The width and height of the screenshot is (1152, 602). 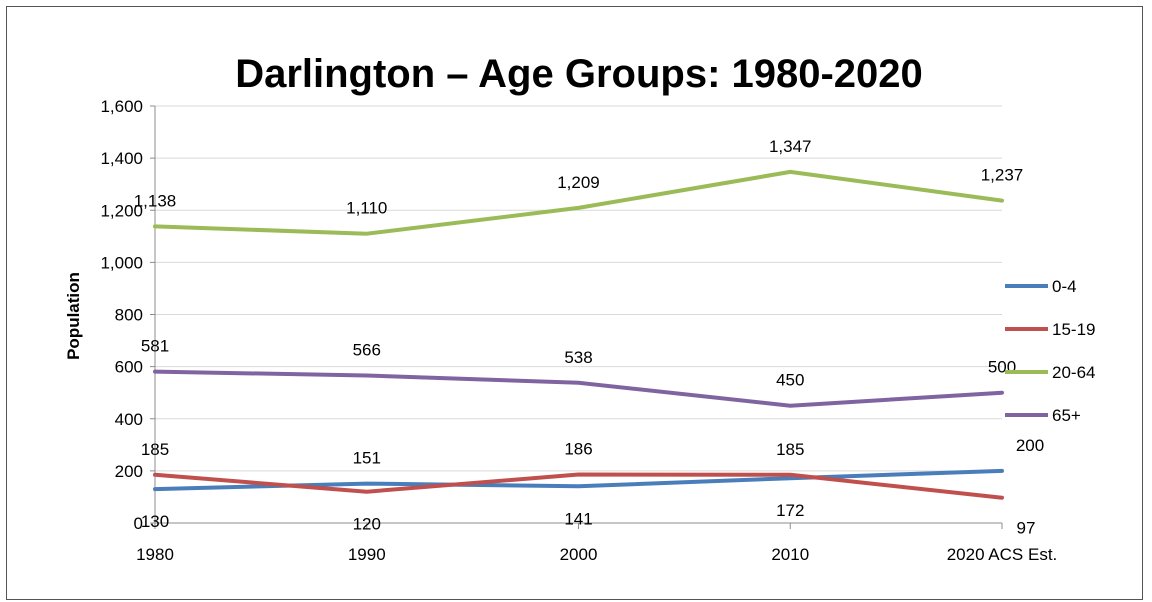 What do you see at coordinates (1073, 372) in the screenshot?
I see `legend-label-20-64: 20-64` at bounding box center [1073, 372].